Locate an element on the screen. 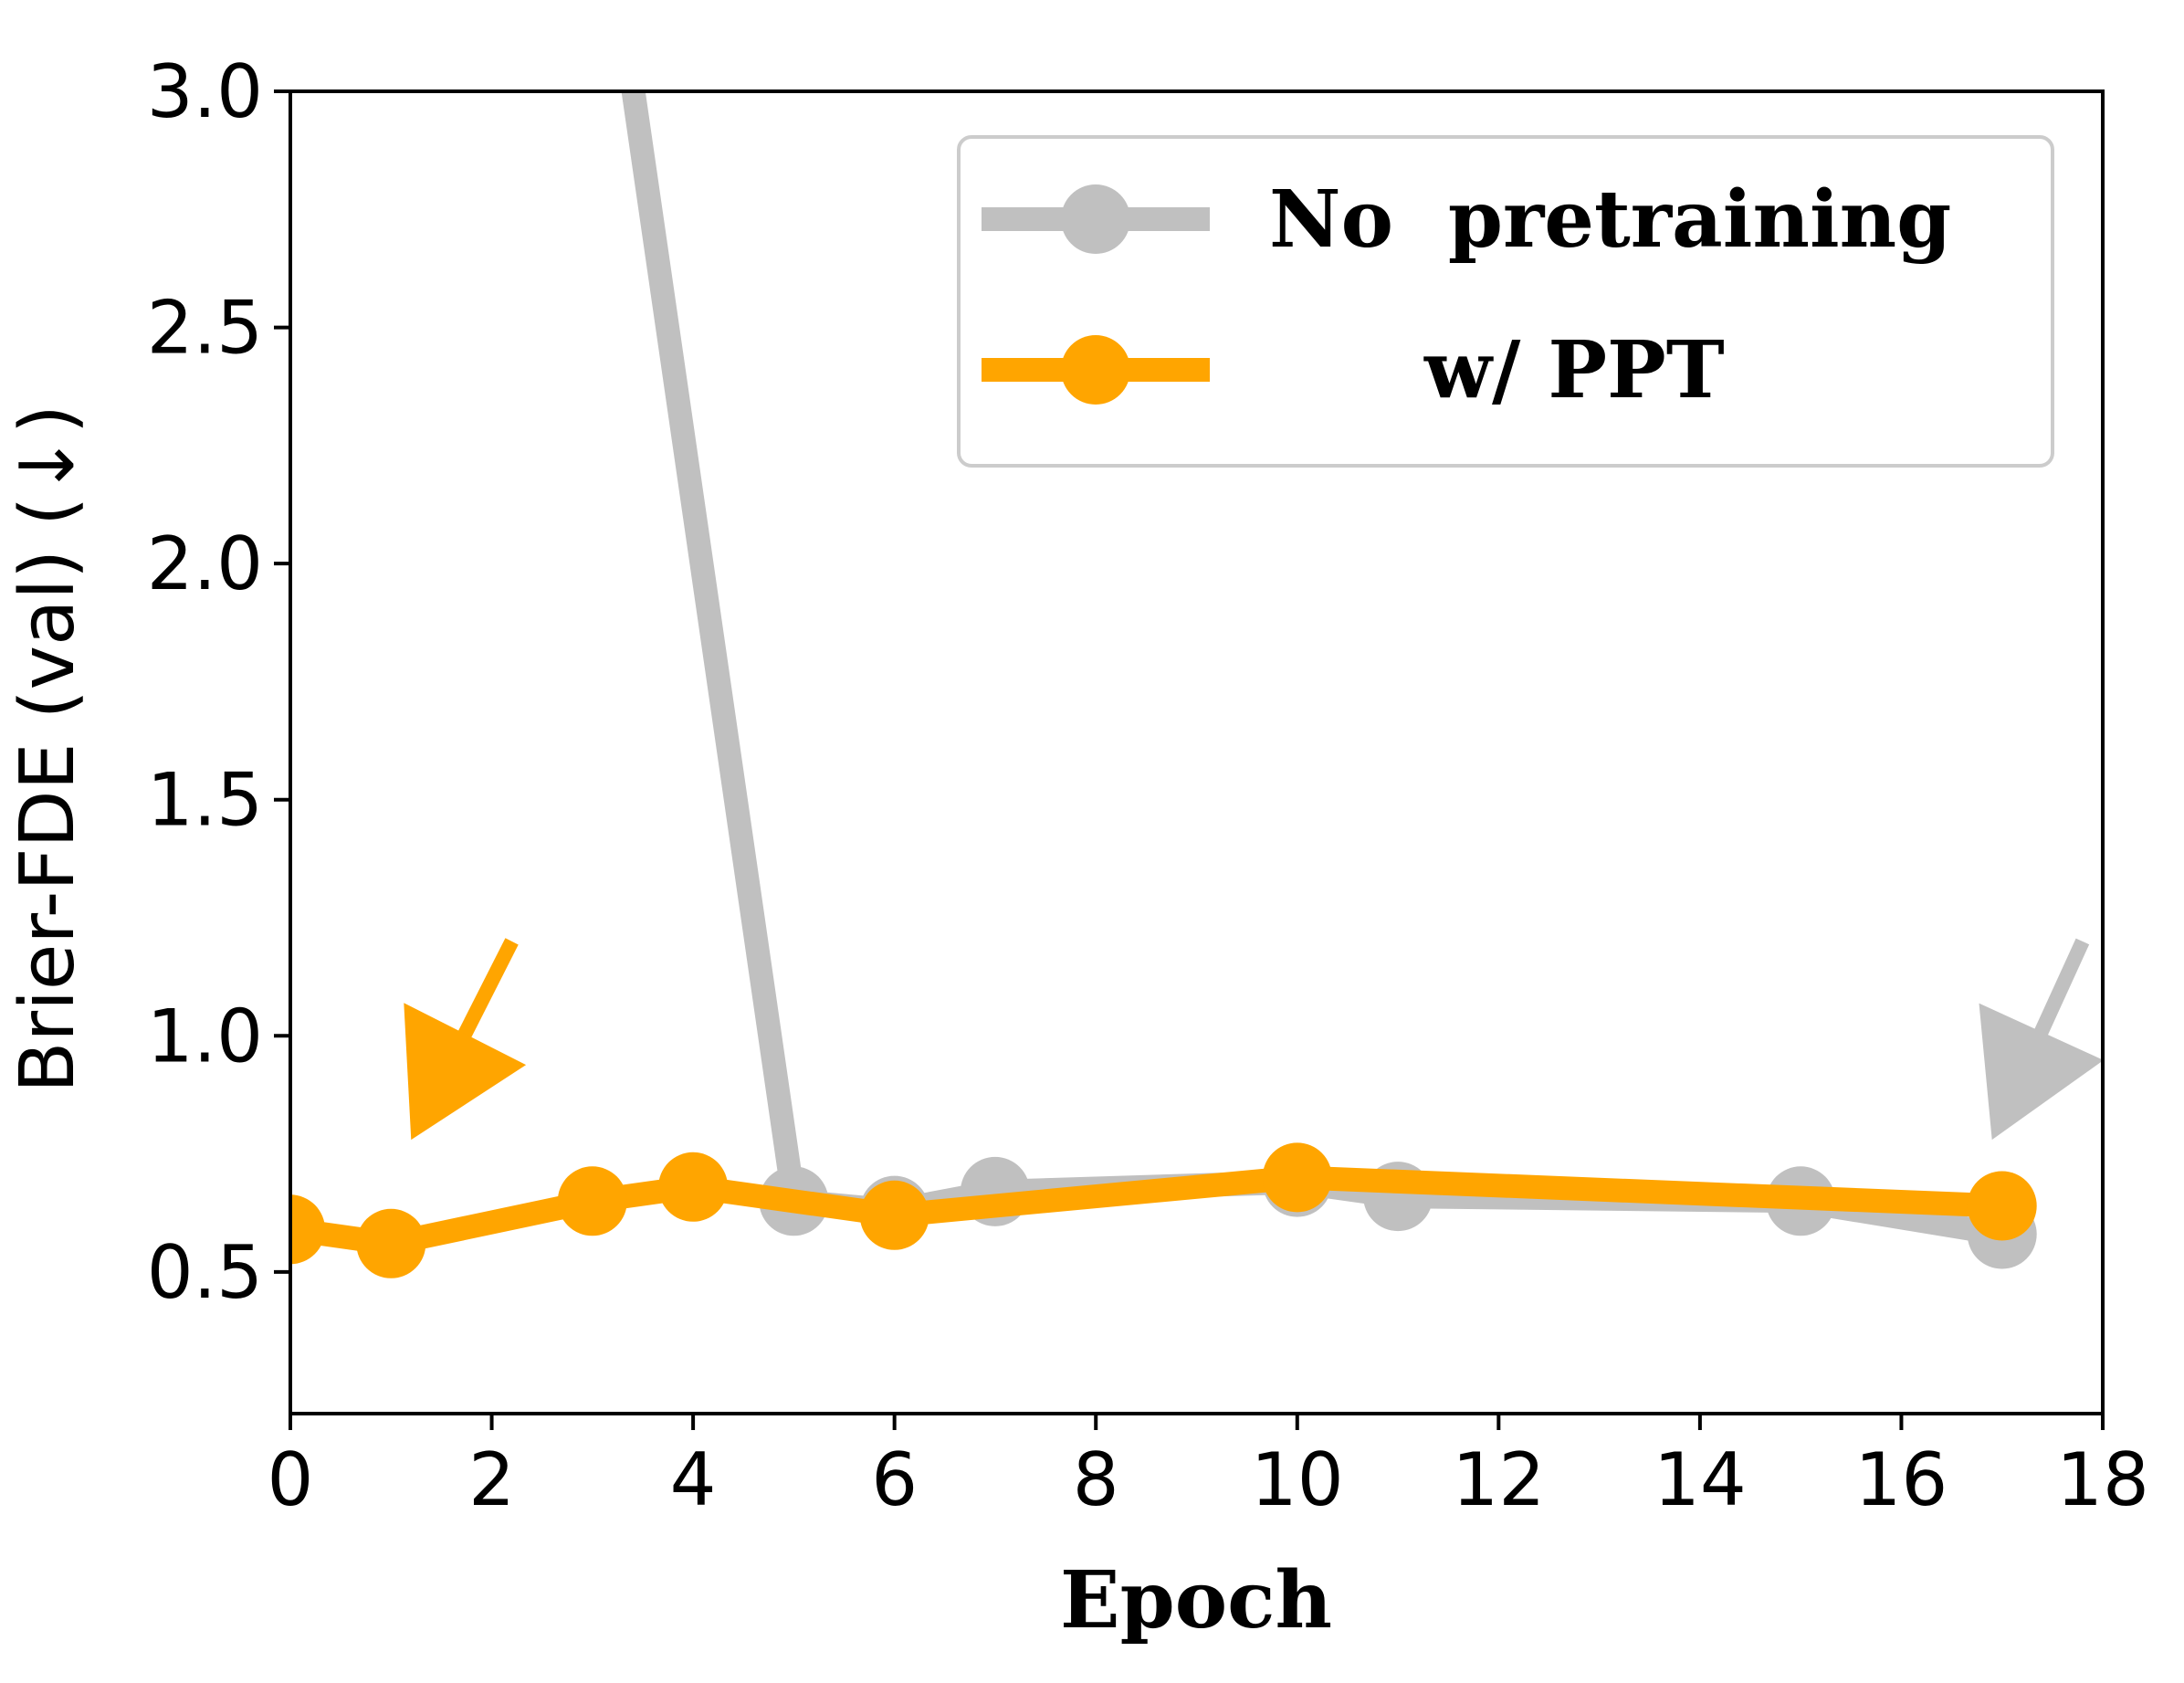  legend: No pretraining w/ PPT is located at coordinates (1505, 301).